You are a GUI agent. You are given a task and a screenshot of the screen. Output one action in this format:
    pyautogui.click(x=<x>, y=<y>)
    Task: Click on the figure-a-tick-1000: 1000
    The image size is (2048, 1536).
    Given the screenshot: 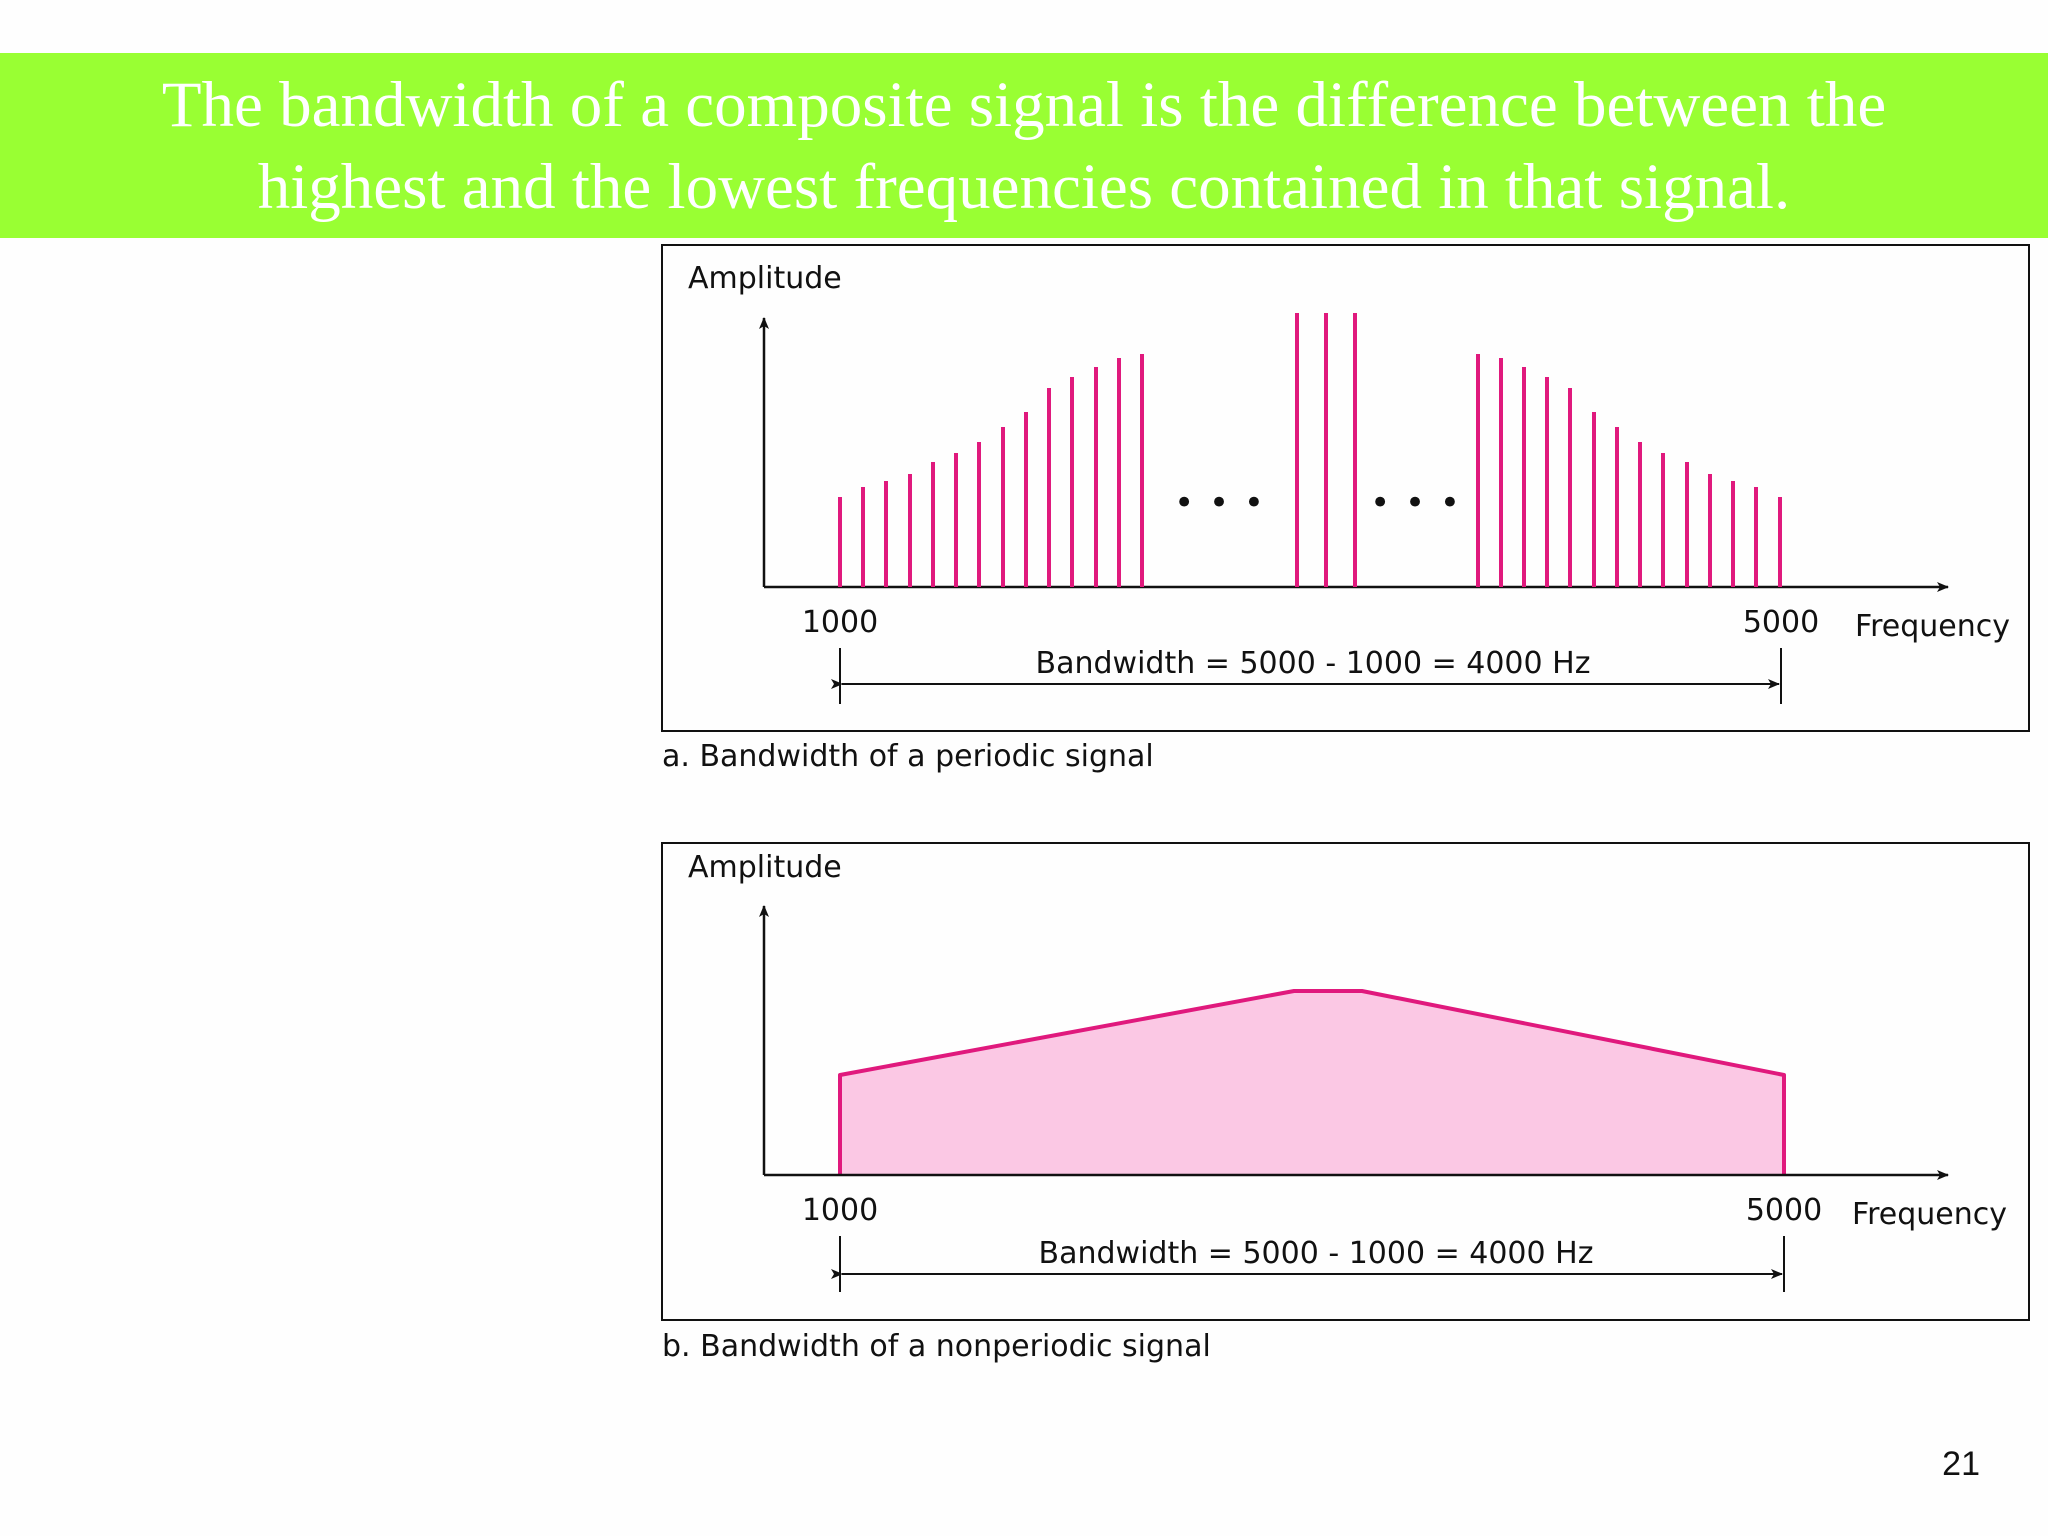 What is the action you would take?
    pyautogui.click(x=840, y=622)
    